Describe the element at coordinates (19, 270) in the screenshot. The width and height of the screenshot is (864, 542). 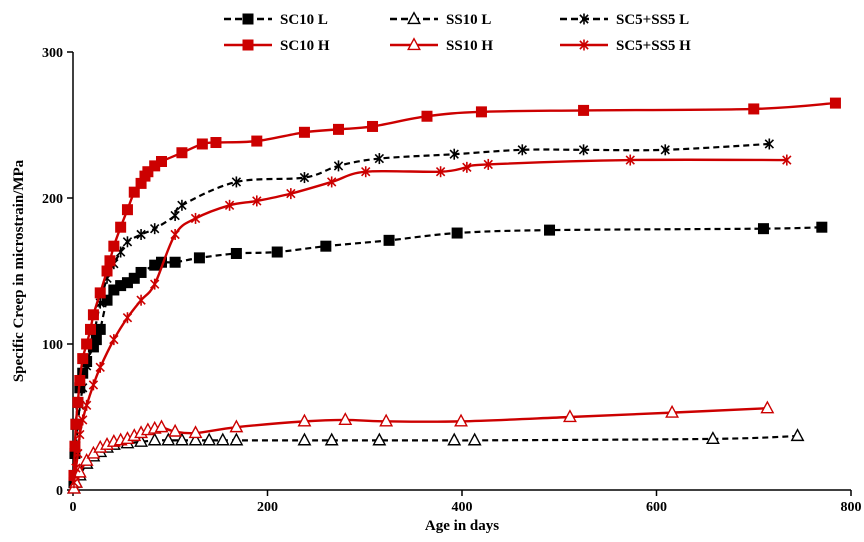
I see `y-axis-title: Specific Creep in microstrain/MPa` at that location.